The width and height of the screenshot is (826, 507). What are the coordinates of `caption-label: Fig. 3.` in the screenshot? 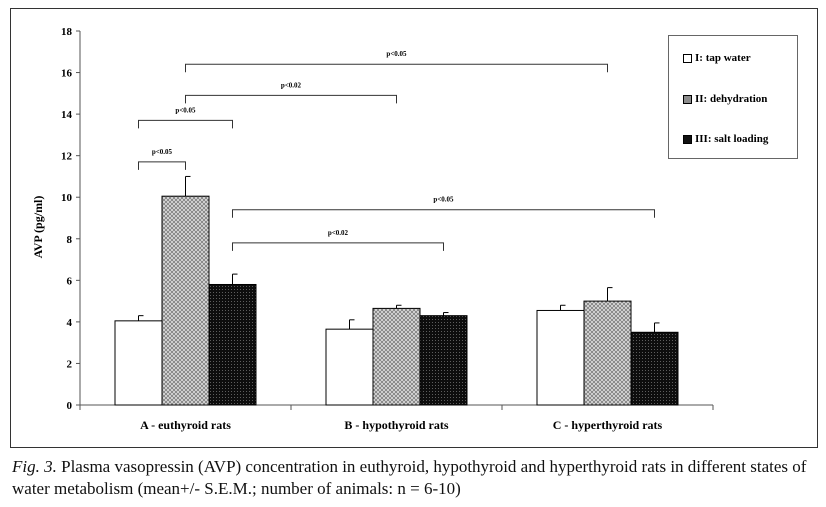 It's located at (34, 466).